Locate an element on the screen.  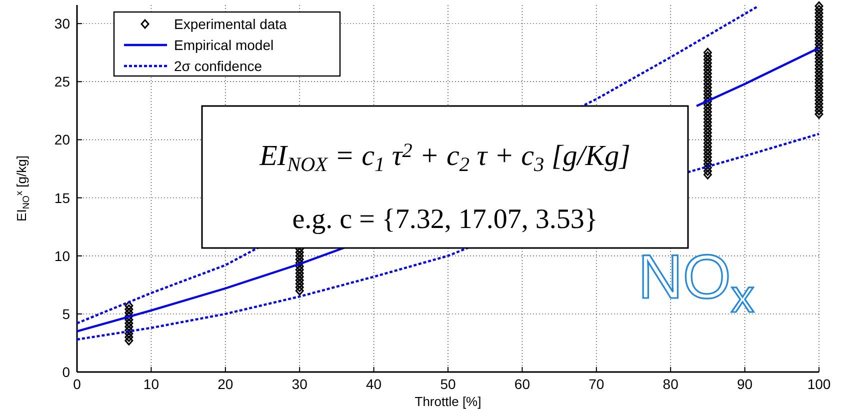
legend-label: Empirical model is located at coordinates (224, 45).